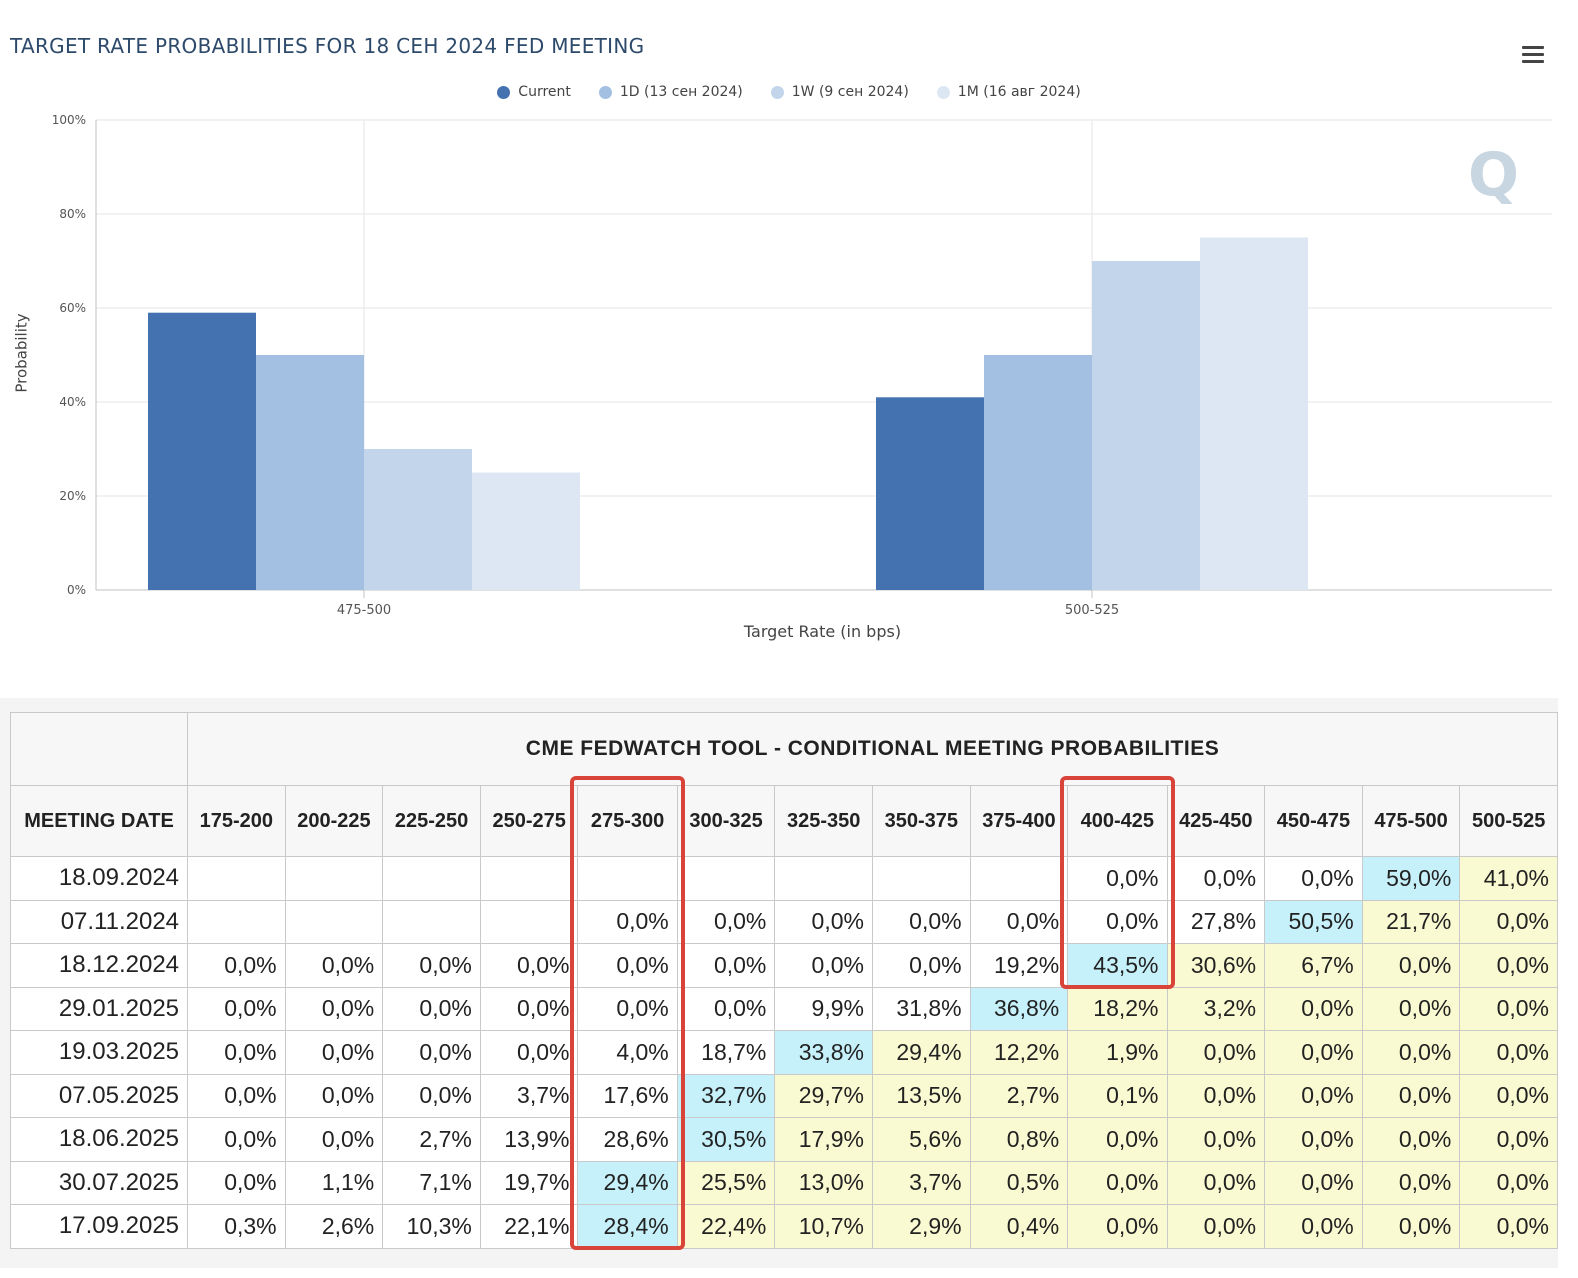 The width and height of the screenshot is (1578, 1278). Describe the element at coordinates (1313, 921) in the screenshot. I see `probability-cell: 50,5%` at that location.